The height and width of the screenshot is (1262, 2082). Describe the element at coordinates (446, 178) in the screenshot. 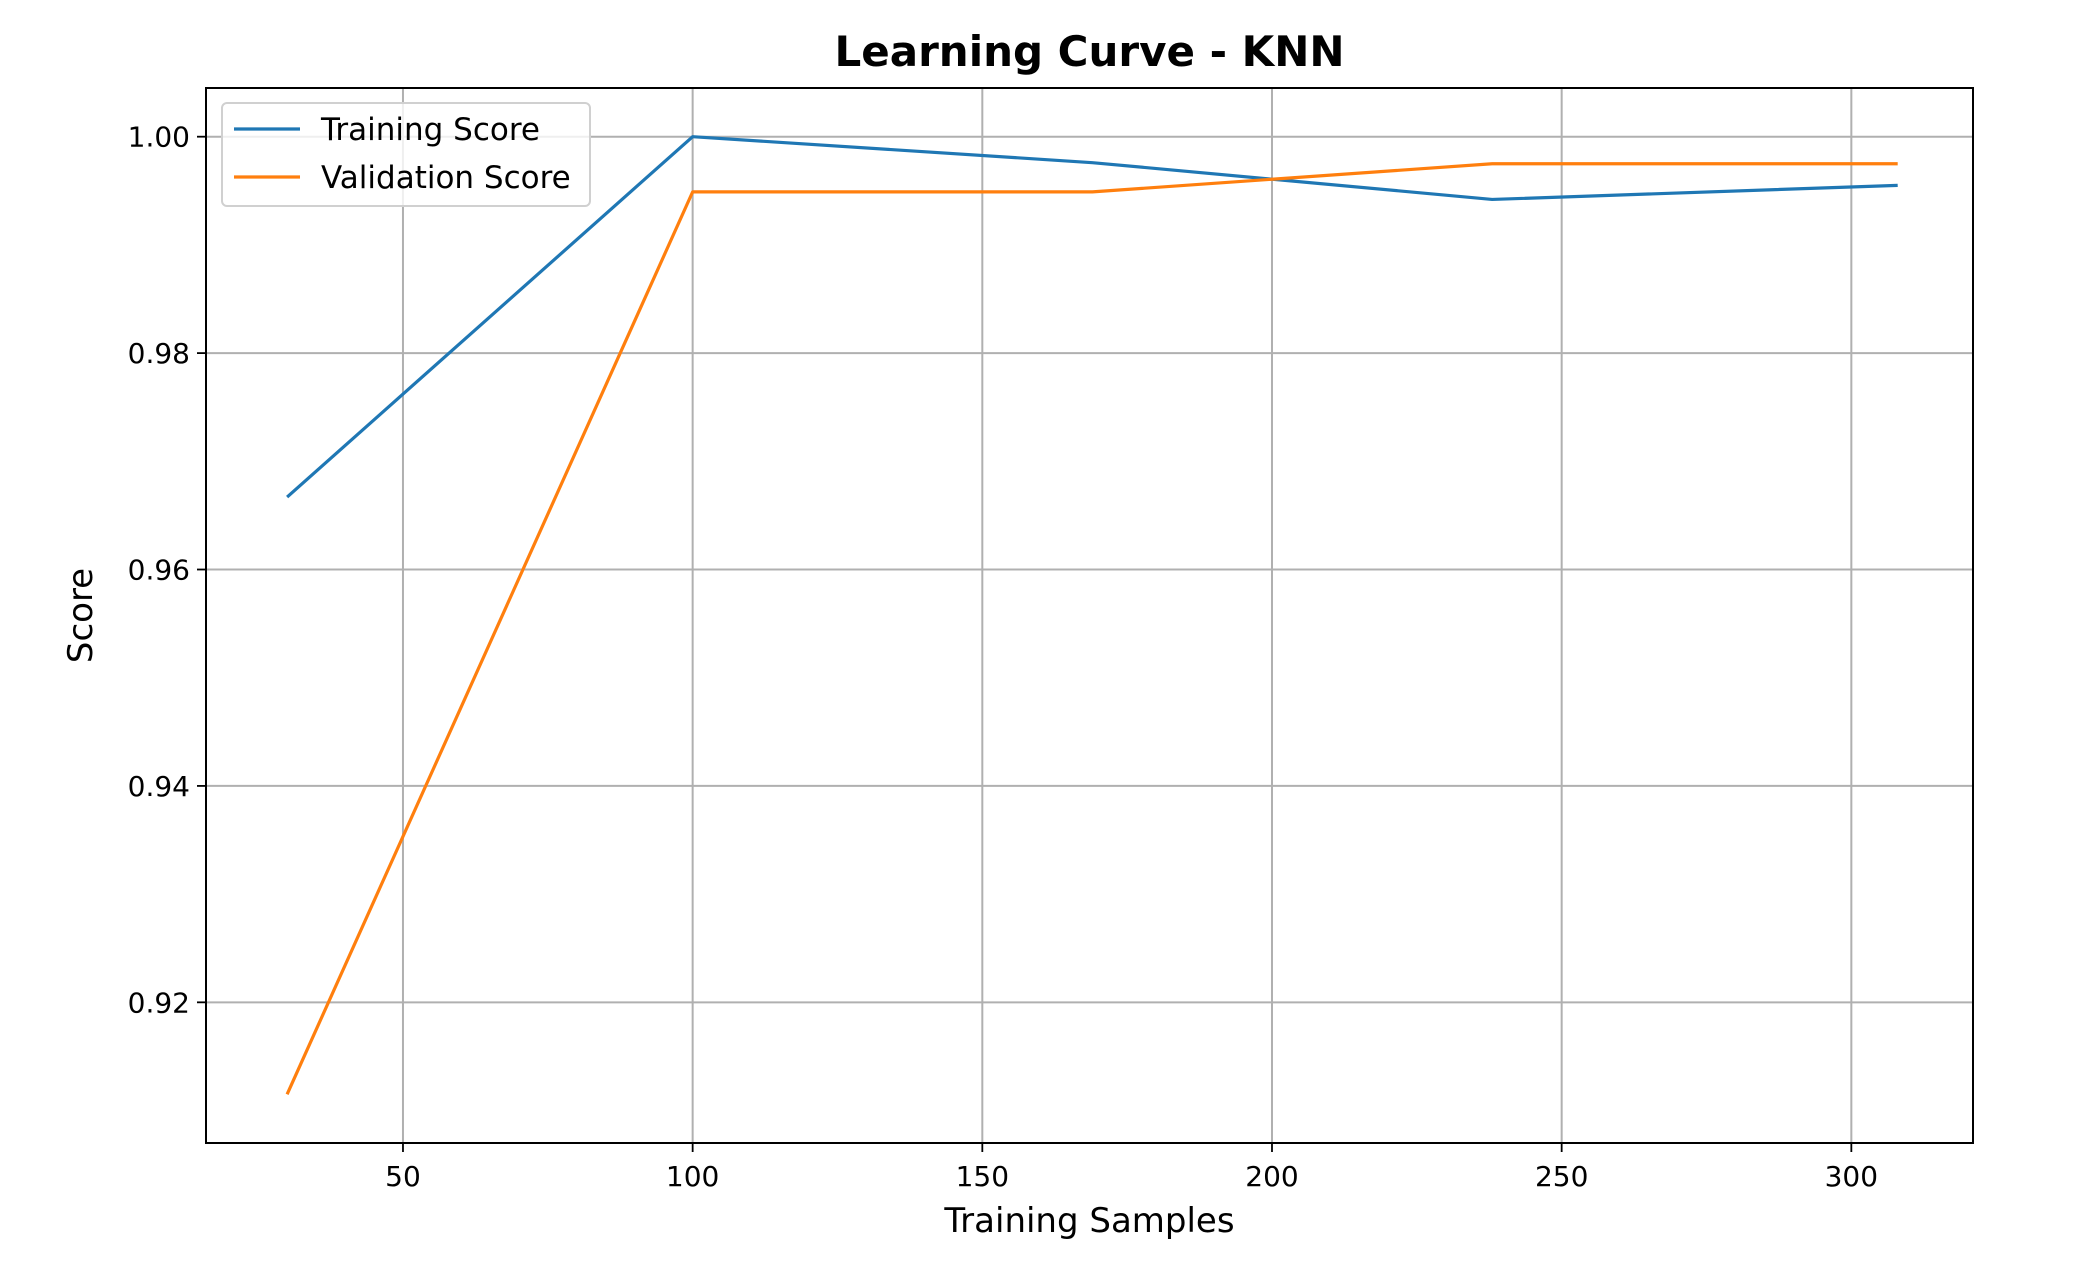

I see `validation-score-legend-label: Validation Score` at that location.